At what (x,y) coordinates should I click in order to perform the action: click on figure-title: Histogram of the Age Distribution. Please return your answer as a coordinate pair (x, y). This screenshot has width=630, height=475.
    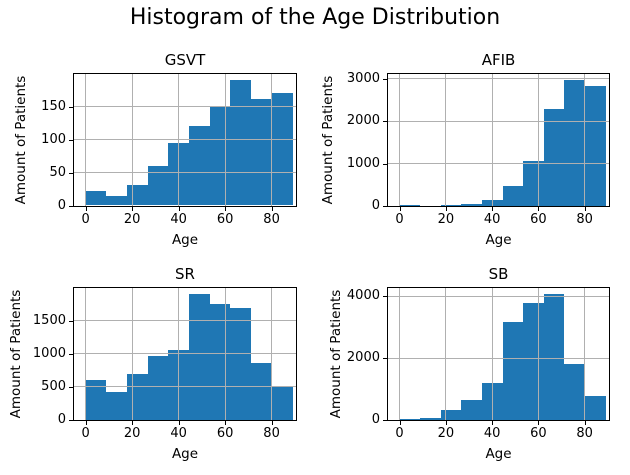
    Looking at the image, I should click on (315, 17).